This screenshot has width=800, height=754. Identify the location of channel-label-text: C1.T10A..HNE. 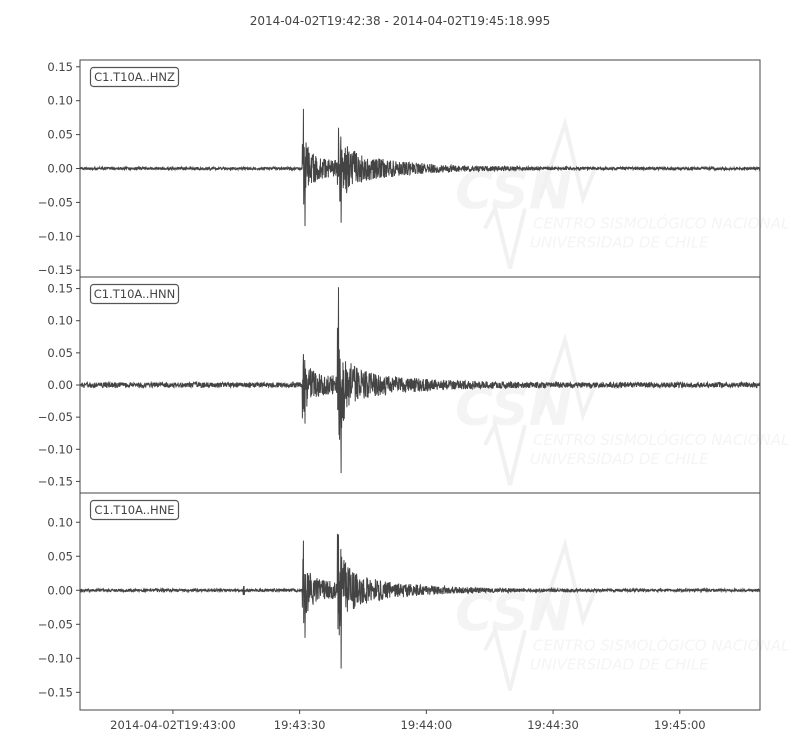
(134, 510).